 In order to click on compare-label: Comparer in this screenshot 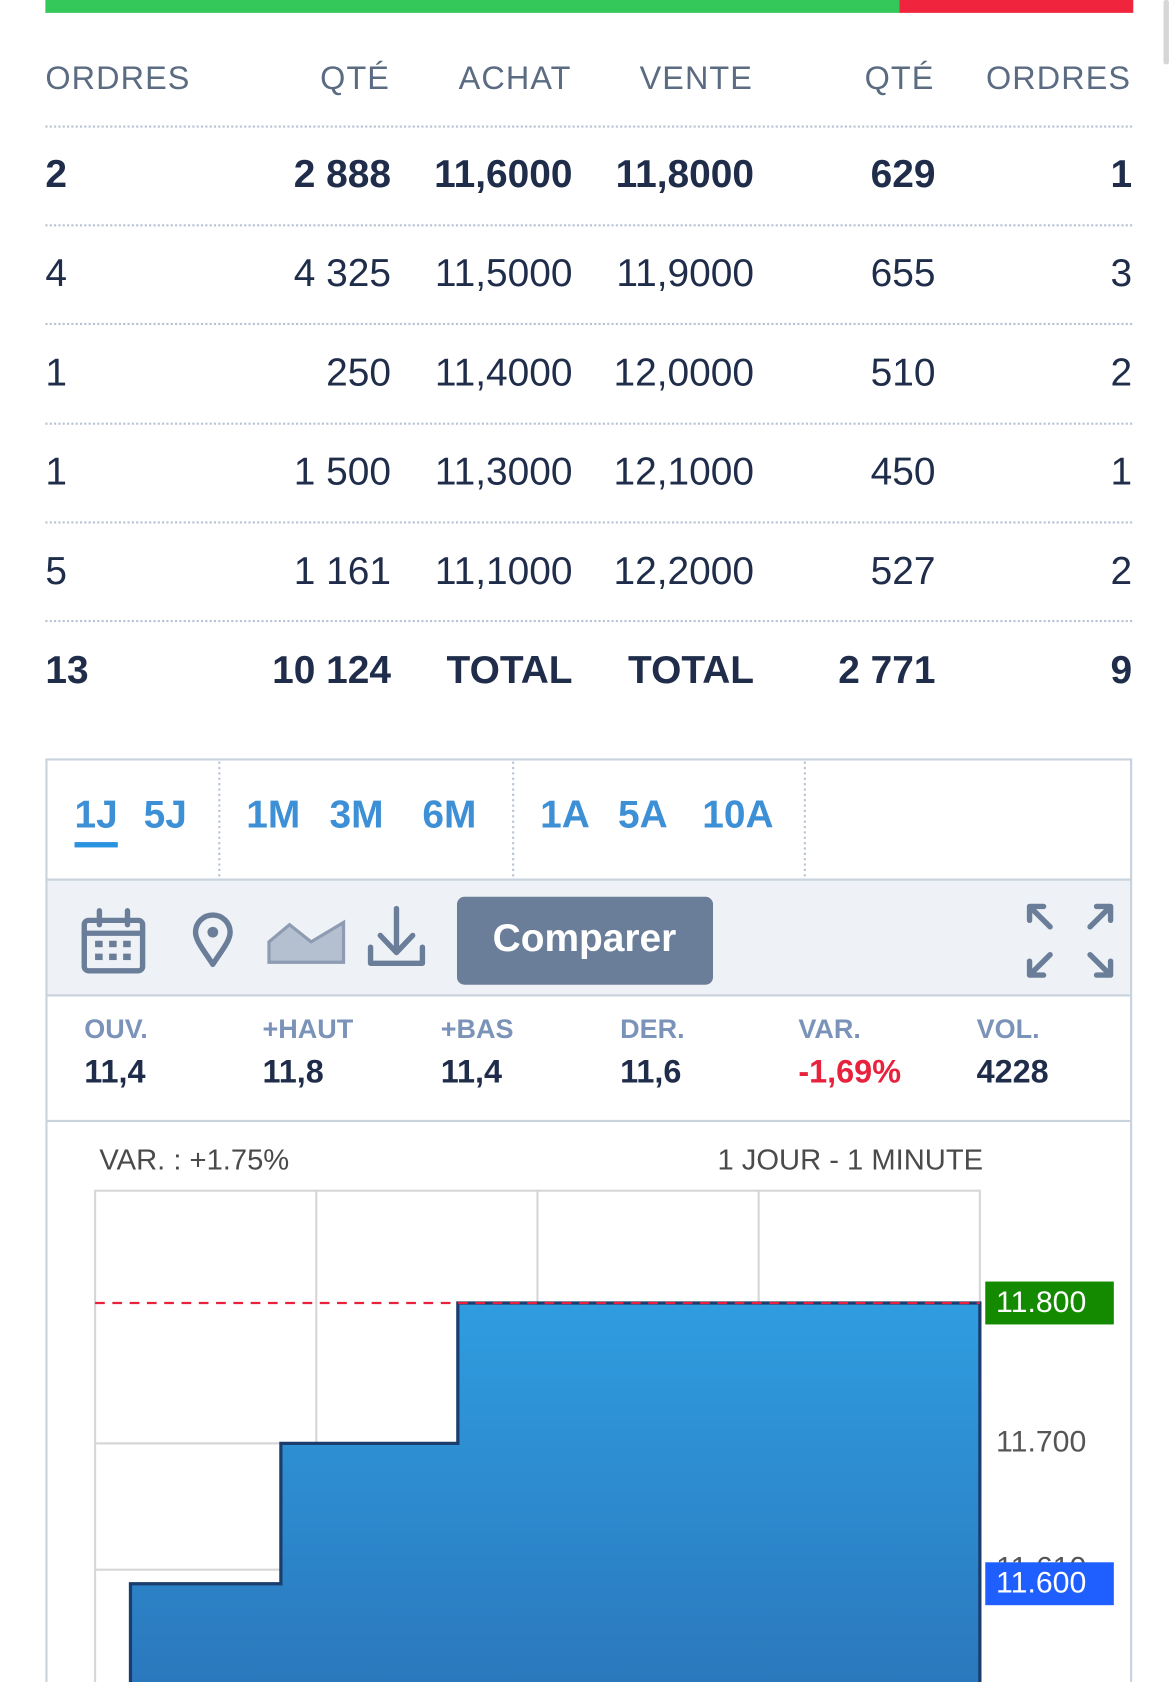, I will do `click(585, 938)`.